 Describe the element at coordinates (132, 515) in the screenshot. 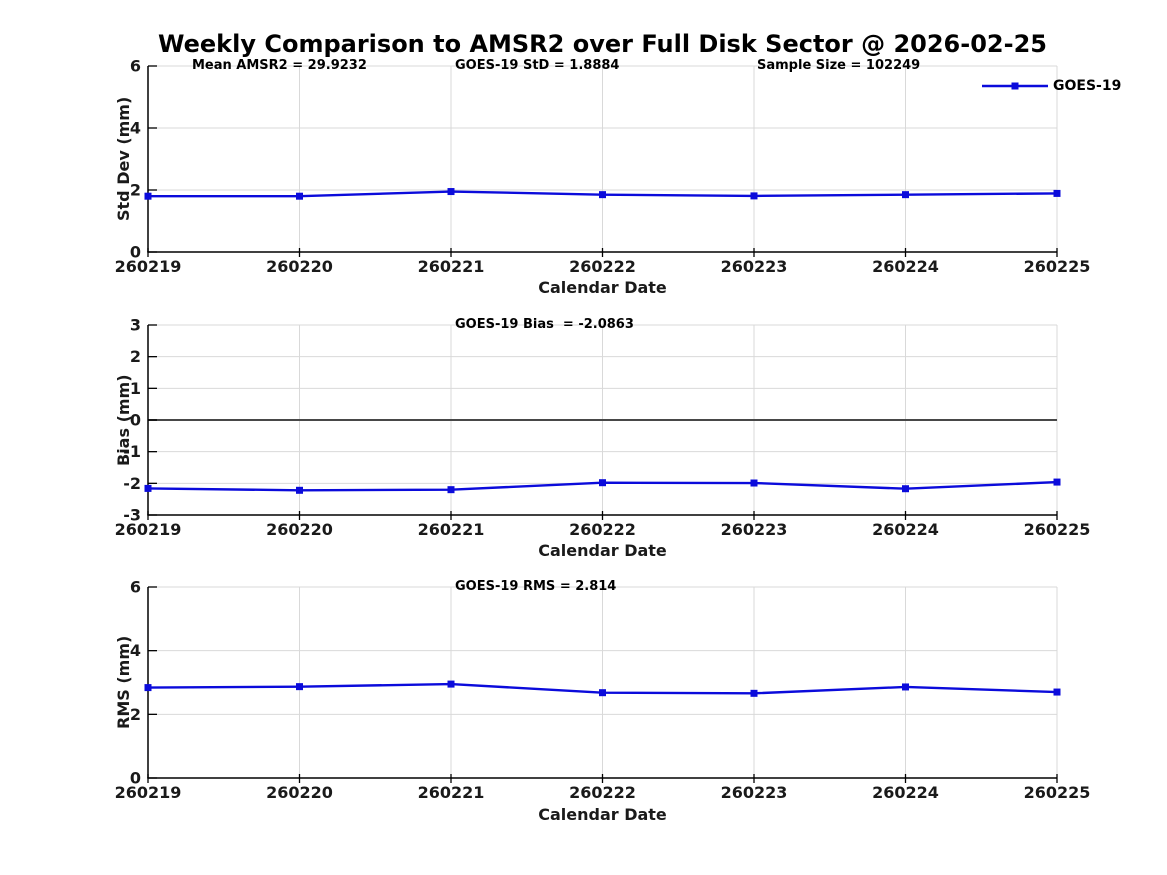

I see `y-tick-label: -3` at that location.